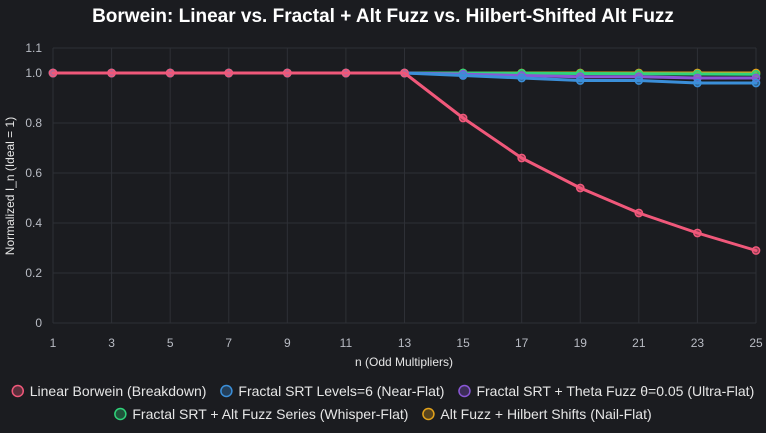 Image resolution: width=766 pixels, height=433 pixels. Describe the element at coordinates (33, 223) in the screenshot. I see `y-tick-label: 0.4` at that location.